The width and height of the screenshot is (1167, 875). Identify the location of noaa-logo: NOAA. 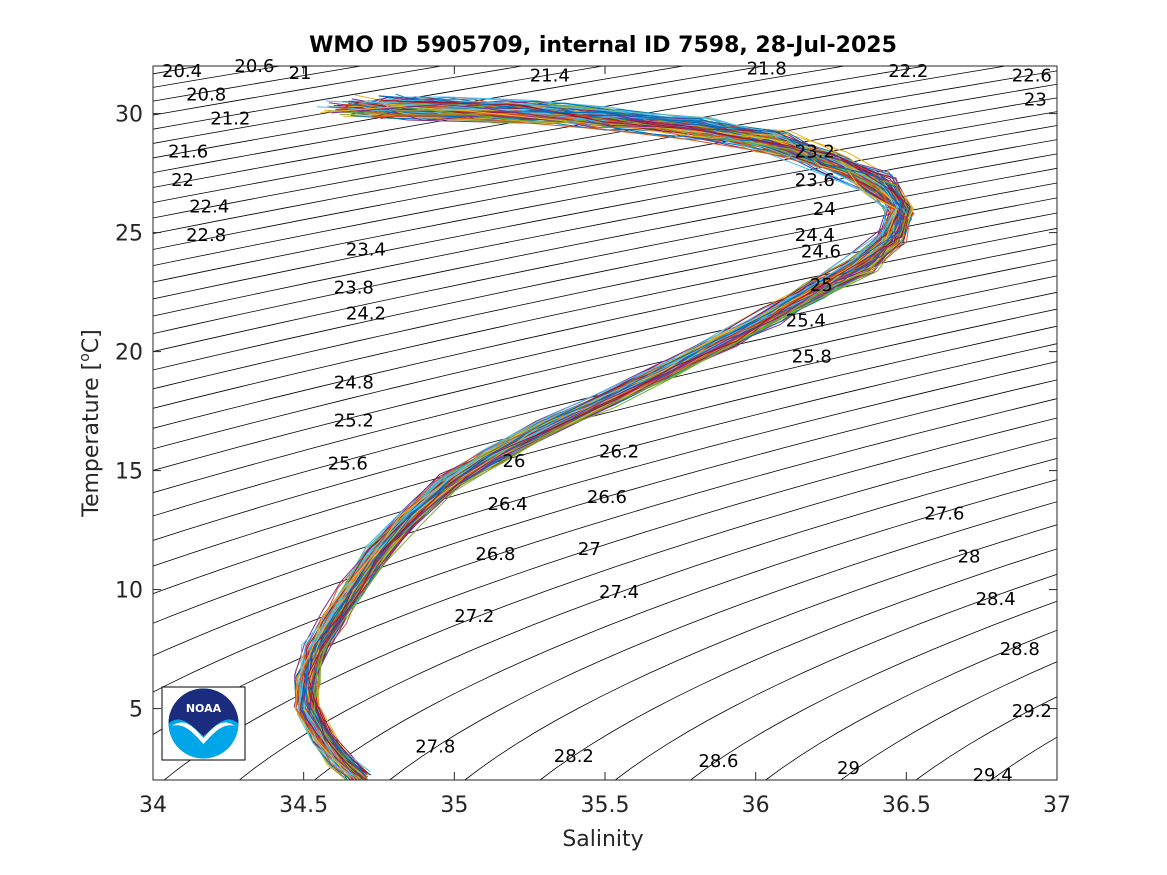
(203, 723).